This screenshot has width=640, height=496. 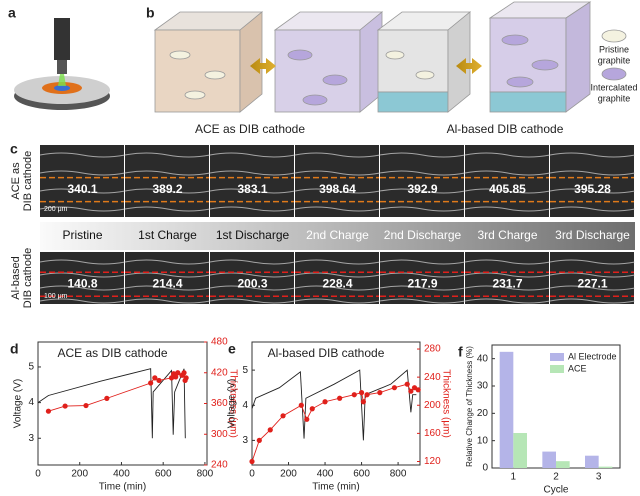 What do you see at coordinates (556, 477) in the screenshot?
I see `x-tick-label: 2` at bounding box center [556, 477].